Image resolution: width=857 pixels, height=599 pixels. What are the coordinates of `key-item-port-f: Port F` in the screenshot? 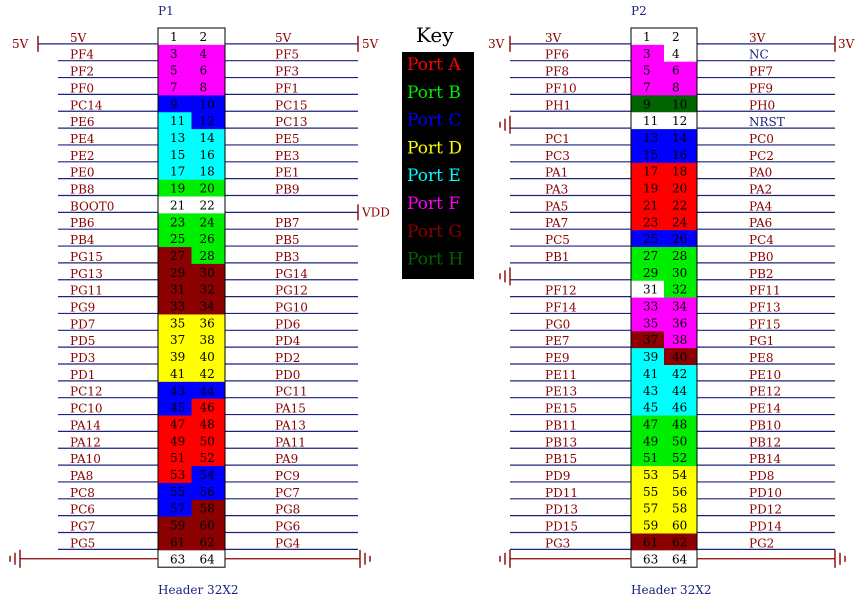 It's located at (433, 204).